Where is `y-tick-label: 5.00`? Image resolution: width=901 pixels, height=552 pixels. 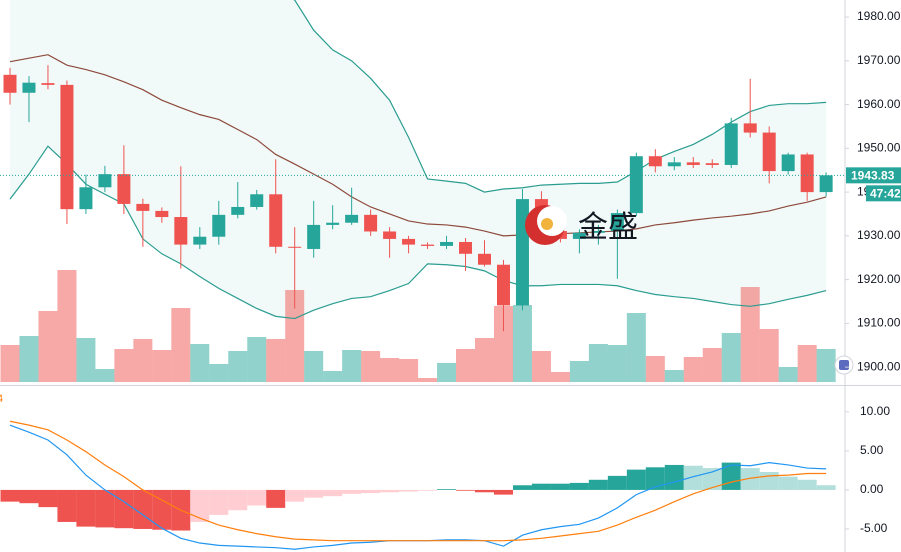
y-tick-label: 5.00 is located at coordinates (872, 450).